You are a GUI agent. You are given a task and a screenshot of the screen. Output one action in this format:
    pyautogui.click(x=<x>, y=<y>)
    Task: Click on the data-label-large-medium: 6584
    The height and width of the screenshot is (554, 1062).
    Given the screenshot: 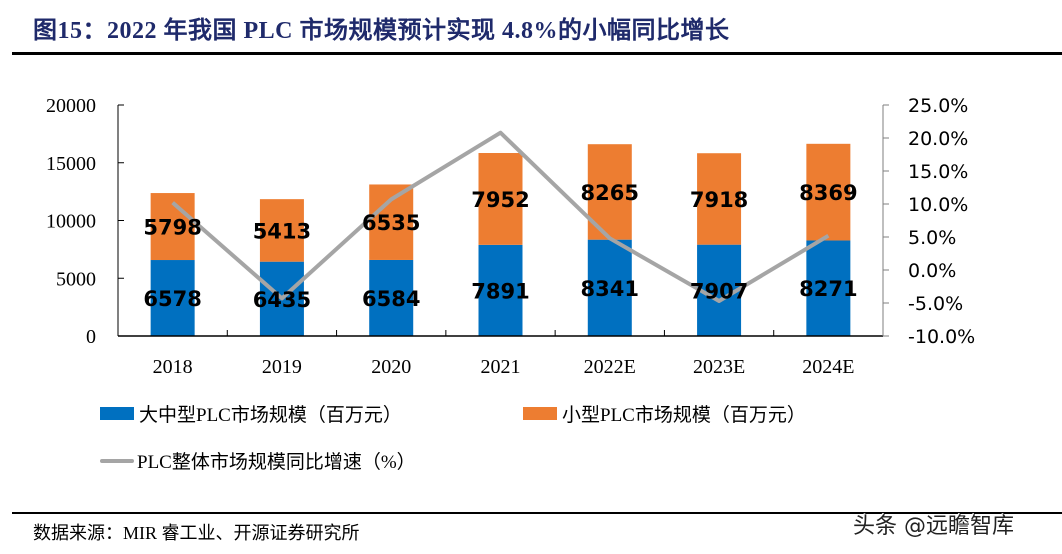 What is the action you would take?
    pyautogui.click(x=391, y=299)
    